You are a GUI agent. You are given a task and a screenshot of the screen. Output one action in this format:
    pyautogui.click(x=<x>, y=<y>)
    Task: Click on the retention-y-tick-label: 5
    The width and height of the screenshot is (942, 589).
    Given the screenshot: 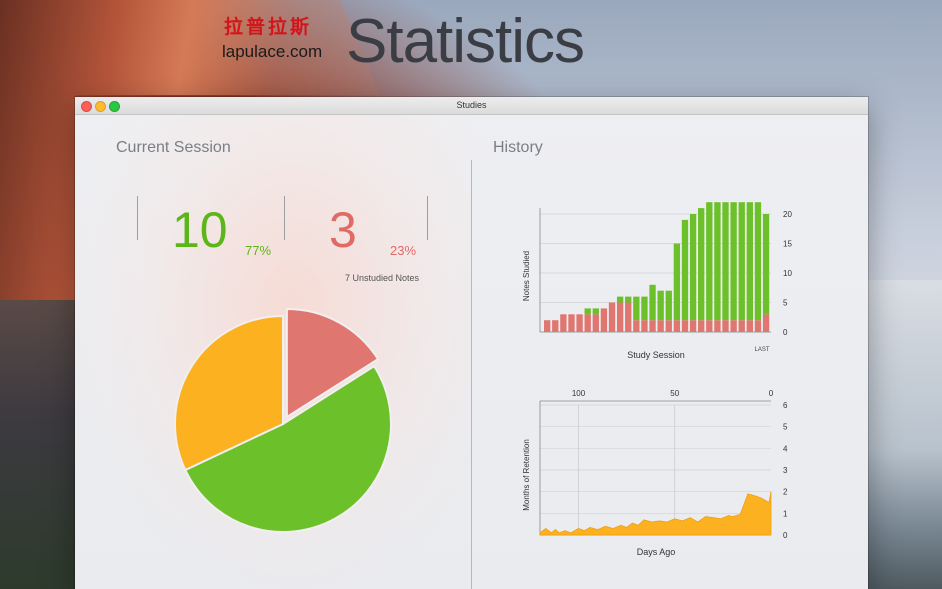 What is the action you would take?
    pyautogui.click(x=785, y=427)
    